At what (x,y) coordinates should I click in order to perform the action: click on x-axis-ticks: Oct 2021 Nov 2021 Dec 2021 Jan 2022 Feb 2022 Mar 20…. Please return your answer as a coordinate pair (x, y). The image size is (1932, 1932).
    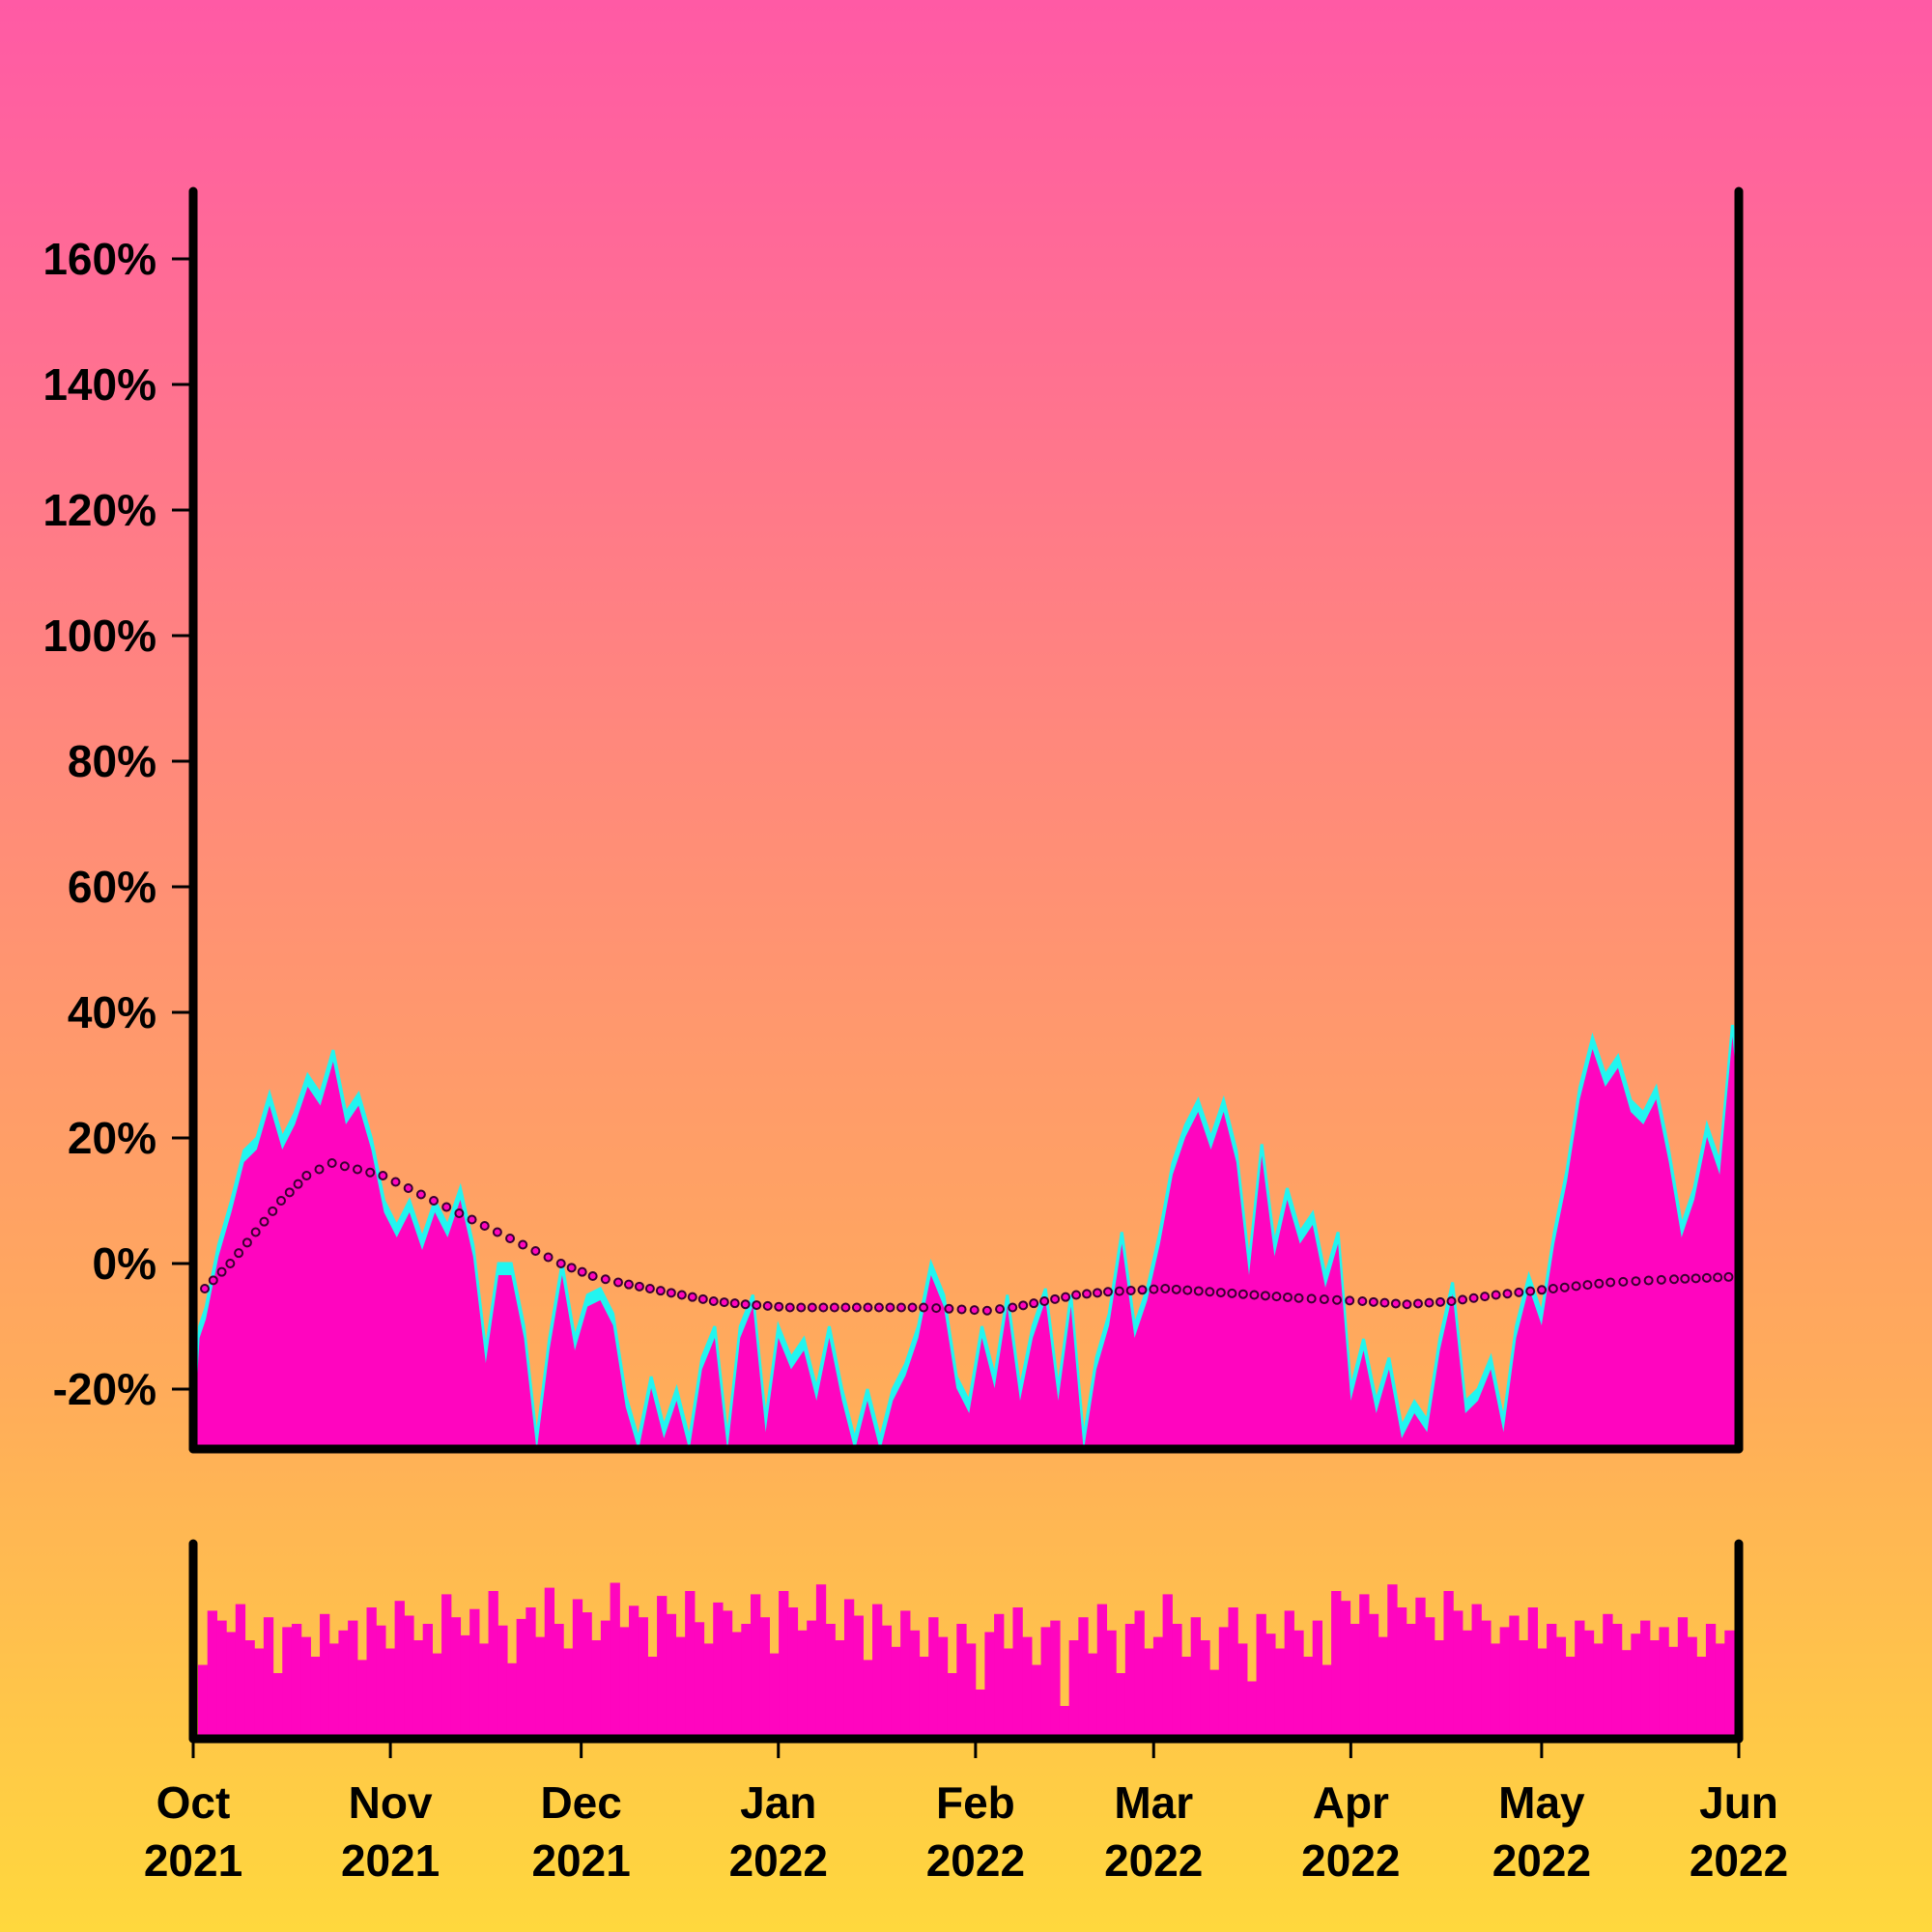
    Looking at the image, I should click on (966, 1812).